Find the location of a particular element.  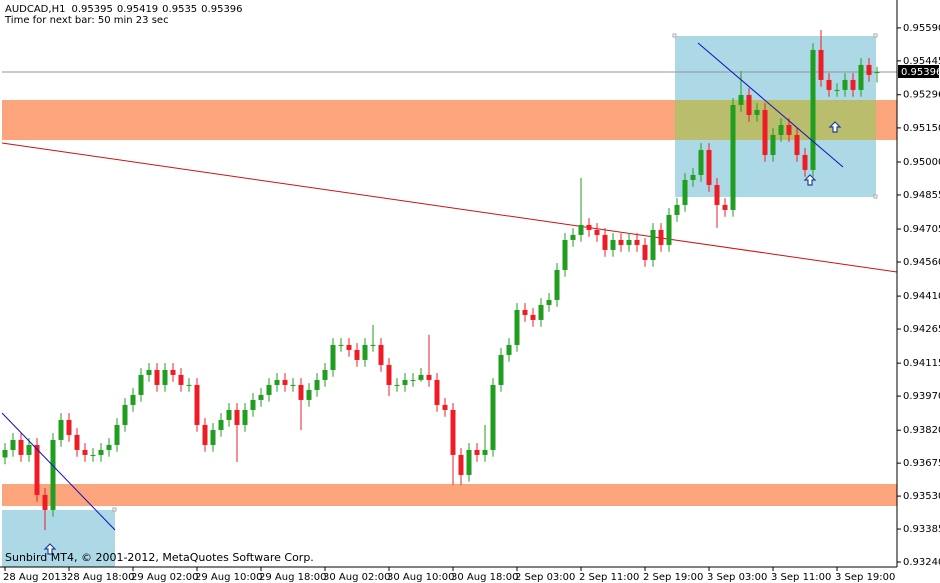

price-tag is located at coordinates (918, 71).